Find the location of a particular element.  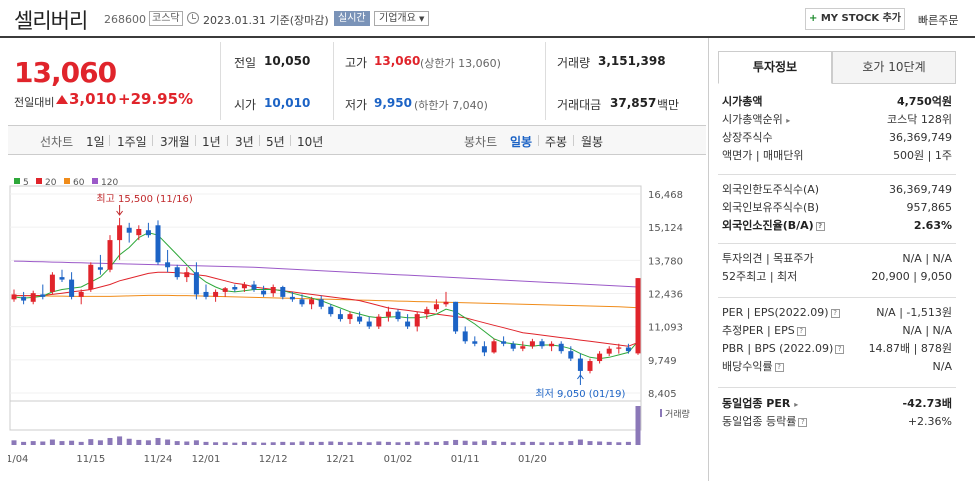

stock-name: 셀리버리 is located at coordinates (51, 21).